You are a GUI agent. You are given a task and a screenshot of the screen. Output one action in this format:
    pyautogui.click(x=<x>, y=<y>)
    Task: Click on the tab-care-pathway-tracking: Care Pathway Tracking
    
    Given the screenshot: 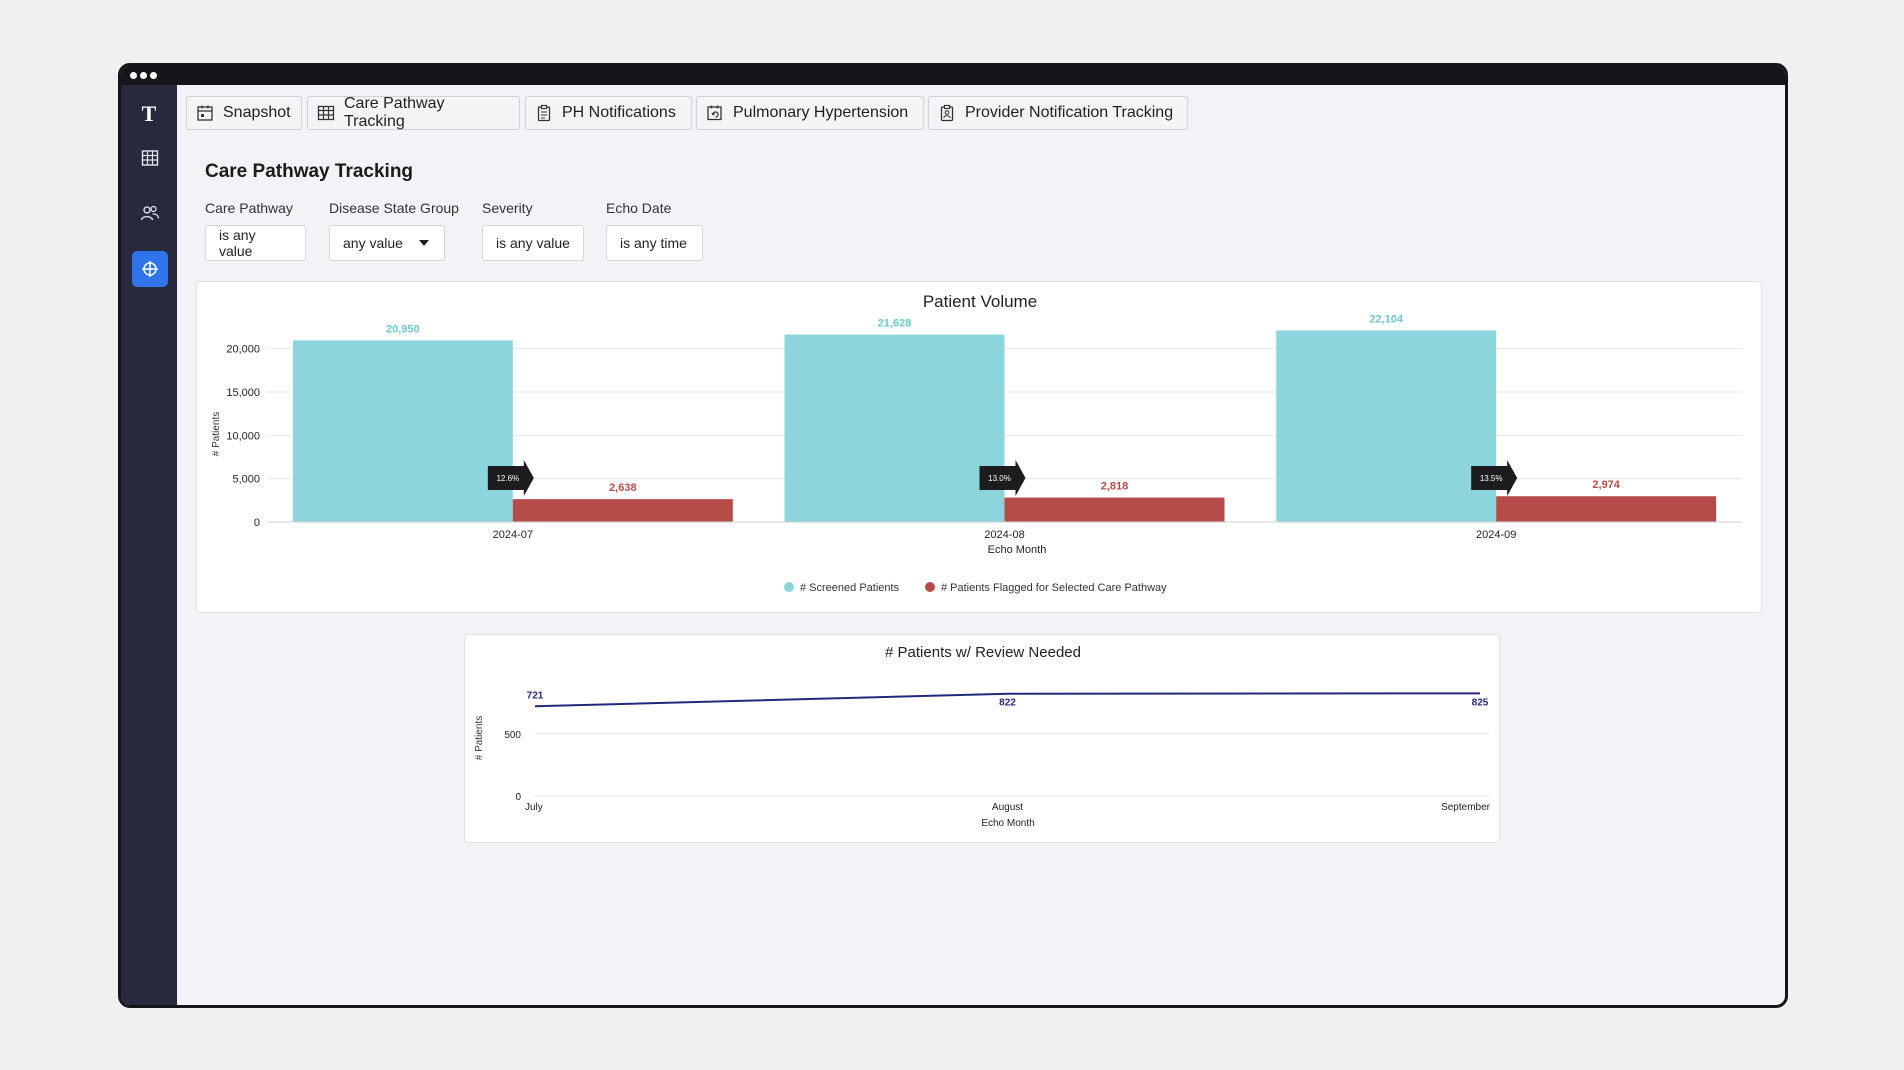 What is the action you would take?
    pyautogui.click(x=413, y=112)
    